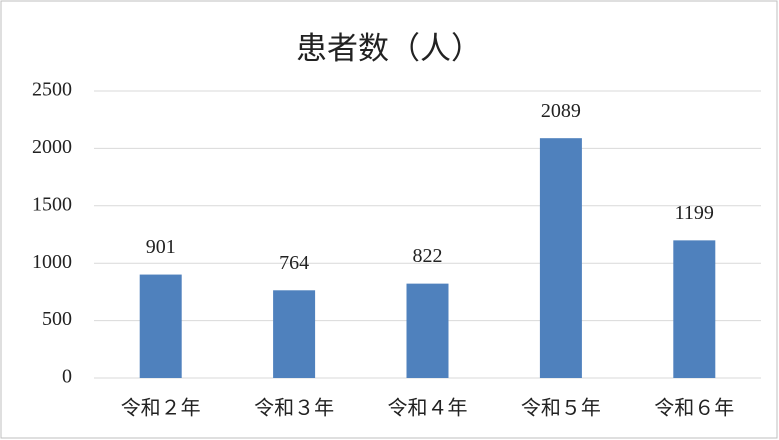 Image resolution: width=779 pixels, height=440 pixels. What do you see at coordinates (67, 377) in the screenshot?
I see `y-tick-label: 0` at bounding box center [67, 377].